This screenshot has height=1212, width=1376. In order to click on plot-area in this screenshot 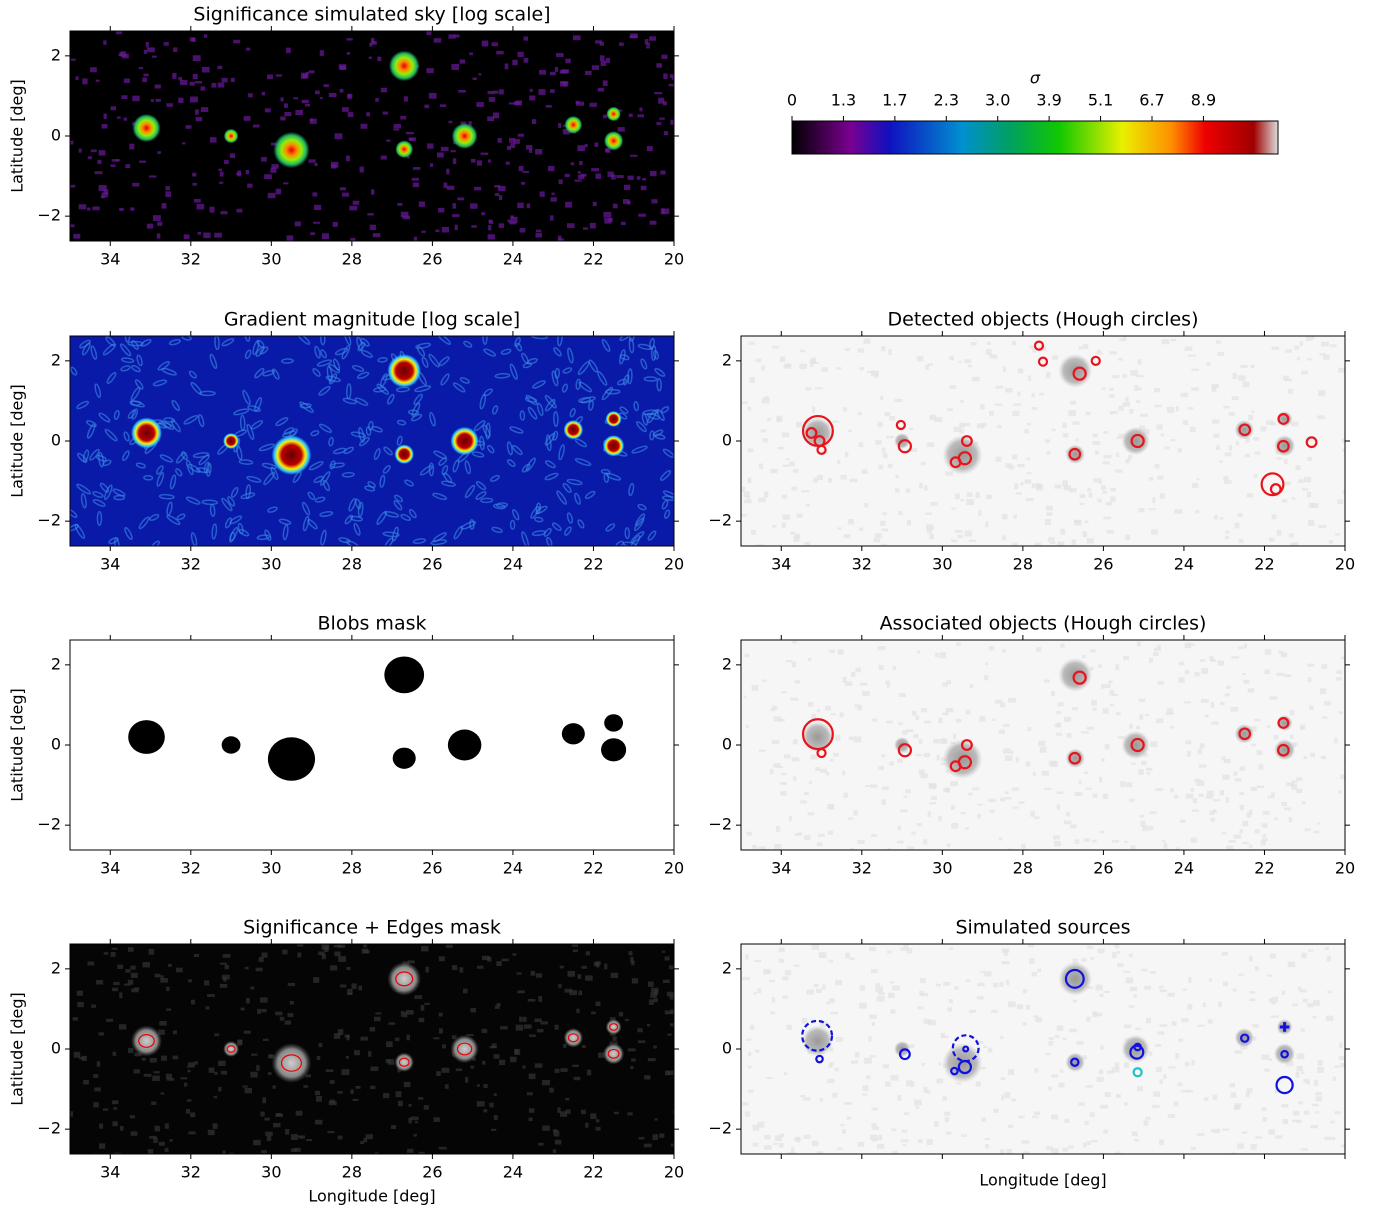, I will do `click(372, 136)`.